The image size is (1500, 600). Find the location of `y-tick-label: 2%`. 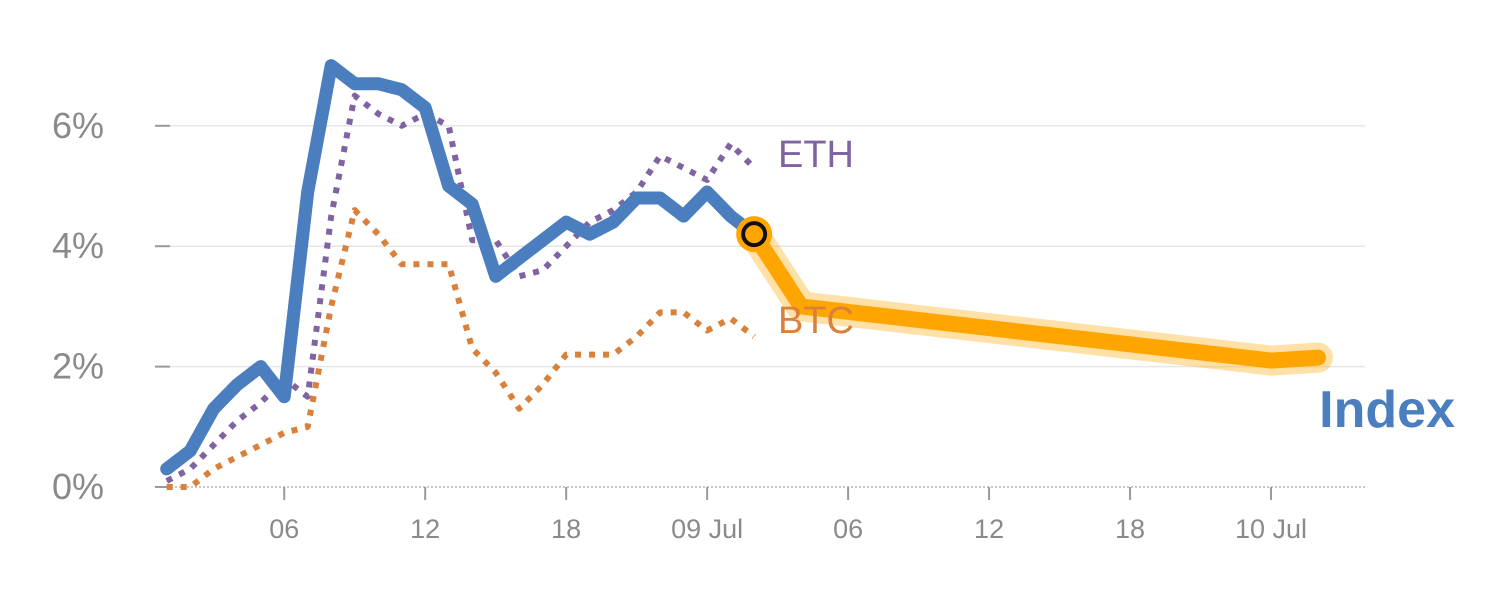

y-tick-label: 2% is located at coordinates (78, 366).